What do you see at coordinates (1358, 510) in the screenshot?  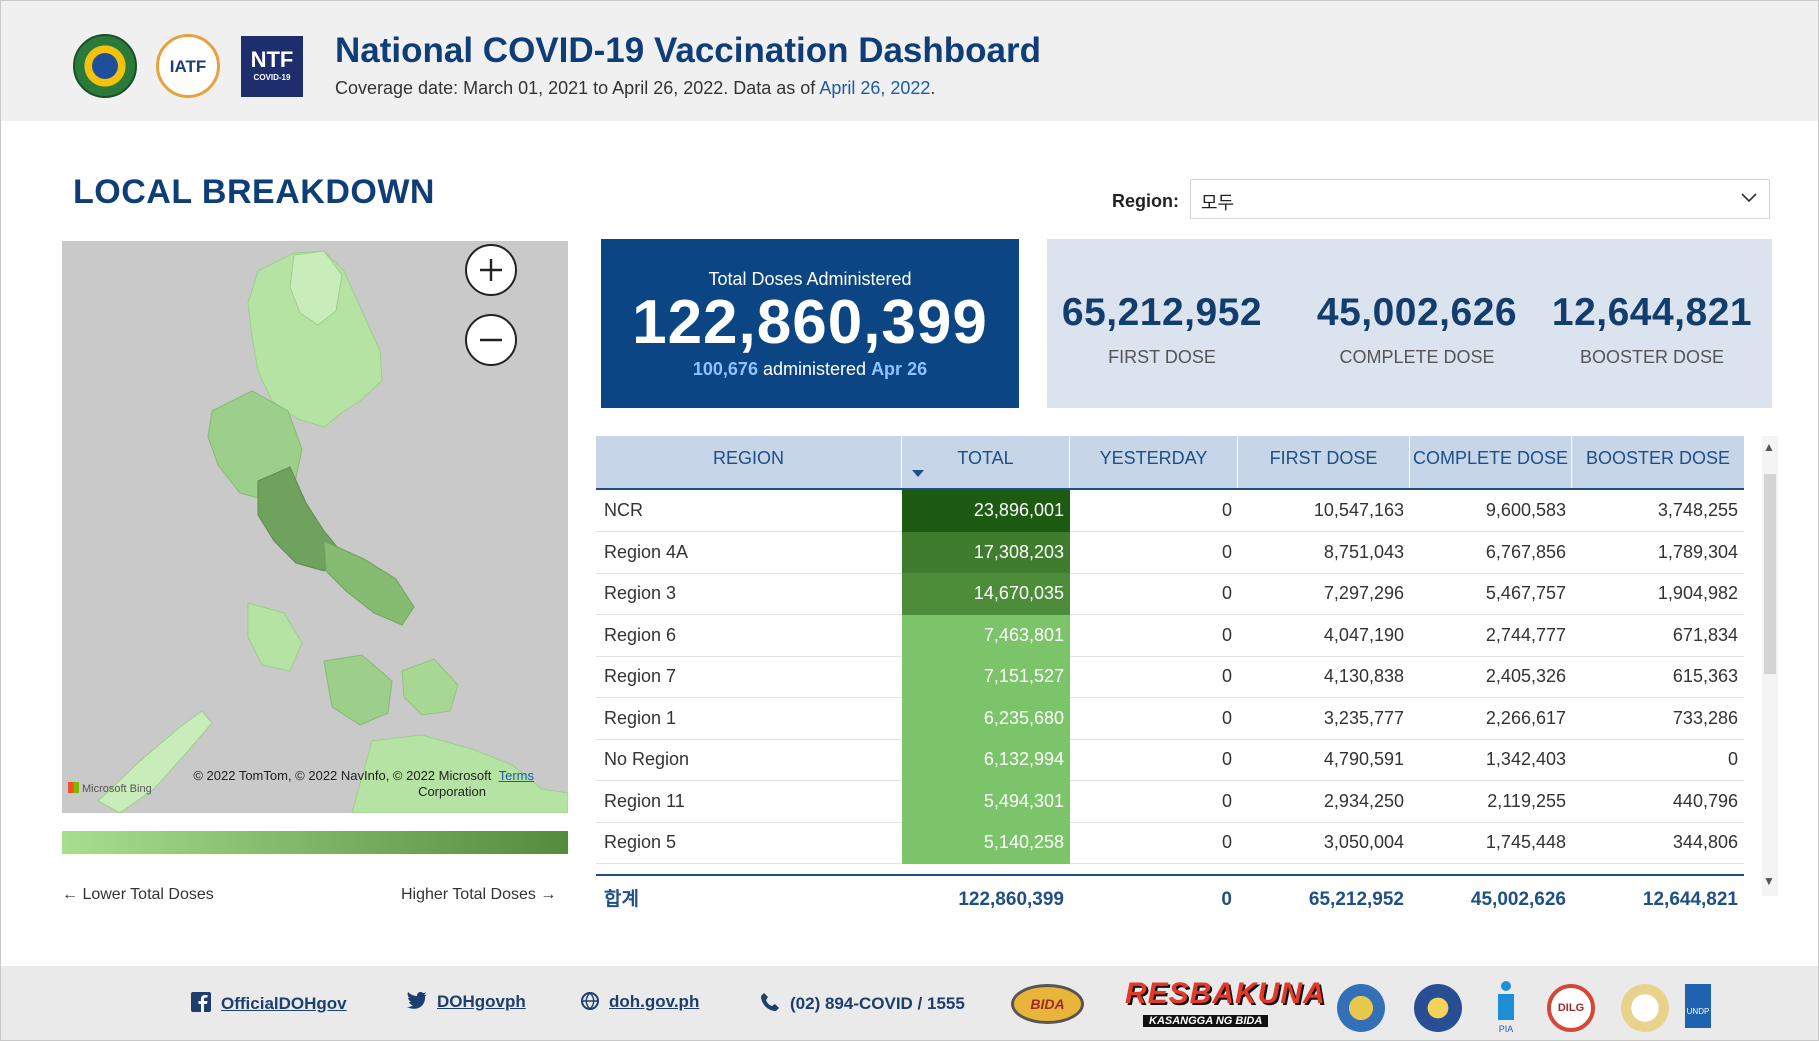 I see `first-cell: 10,547,163` at bounding box center [1358, 510].